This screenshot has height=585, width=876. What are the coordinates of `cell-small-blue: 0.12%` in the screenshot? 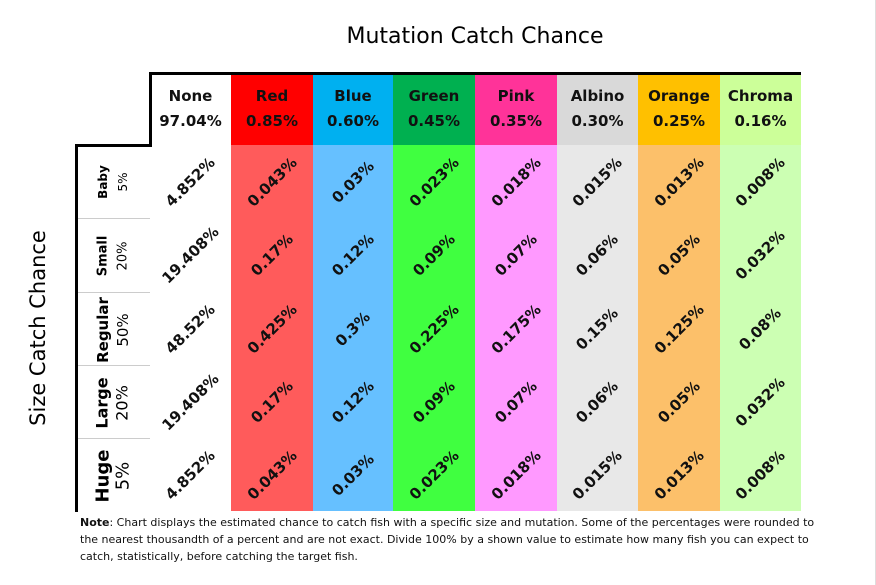 It's located at (353, 255).